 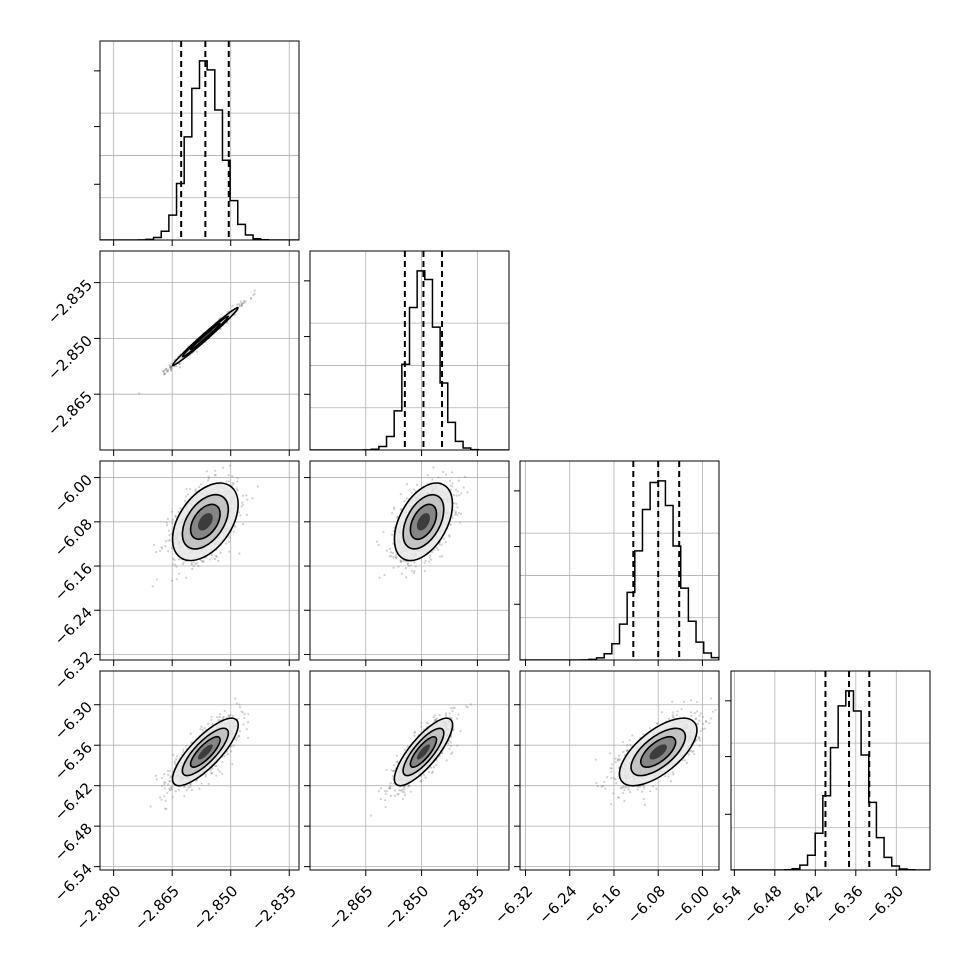 I want to click on y-tick-label: −6.48, so click(x=73, y=841).